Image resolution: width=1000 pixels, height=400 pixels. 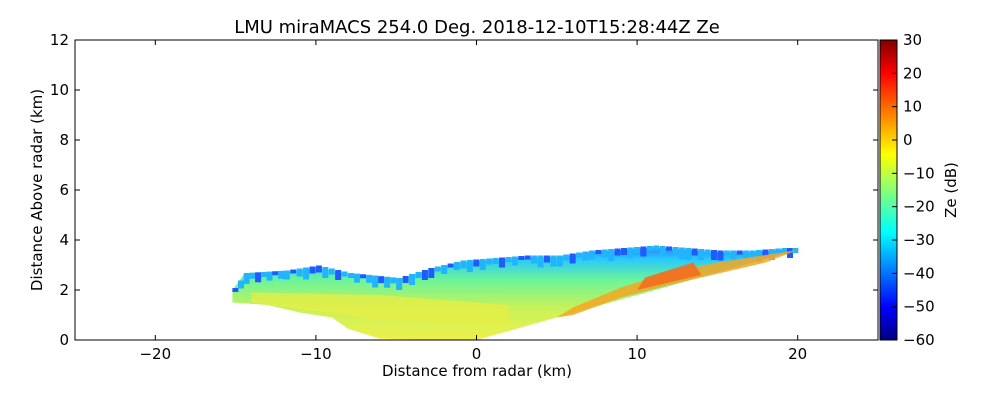 I want to click on y-tick-label: 0, so click(x=64, y=340).